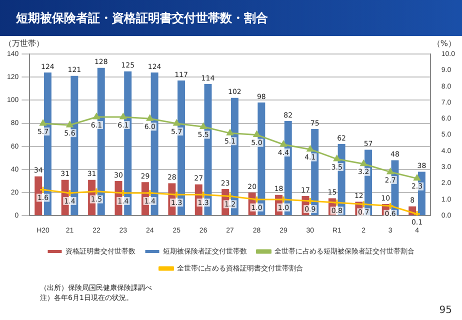 Image resolution: width=462 pixels, height=320 pixels. I want to click on y2-axis-title: （%）, so click(444, 43).